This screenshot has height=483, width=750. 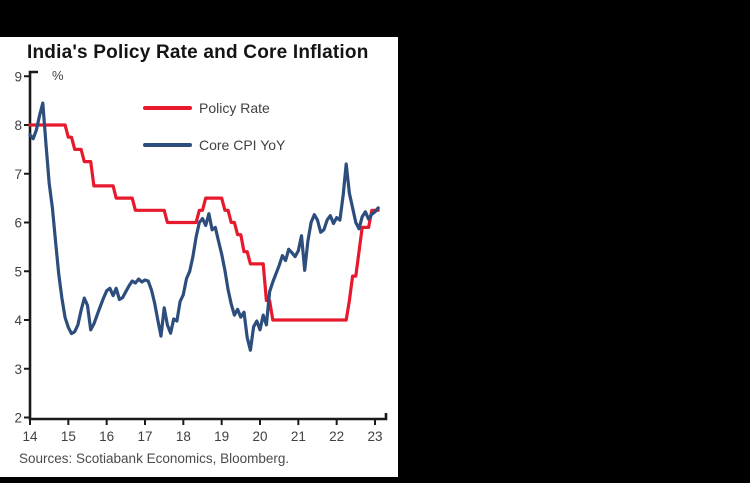 I want to click on legend-item-core-cpi: Core CPI YoY, so click(x=214, y=145).